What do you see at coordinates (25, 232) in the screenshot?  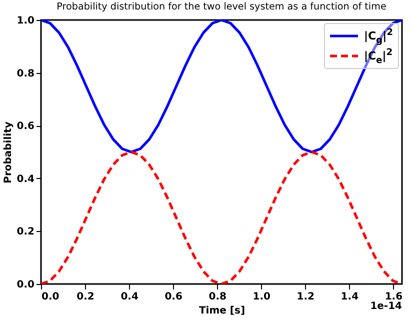 I see `y-tick-label: 0.2` at bounding box center [25, 232].